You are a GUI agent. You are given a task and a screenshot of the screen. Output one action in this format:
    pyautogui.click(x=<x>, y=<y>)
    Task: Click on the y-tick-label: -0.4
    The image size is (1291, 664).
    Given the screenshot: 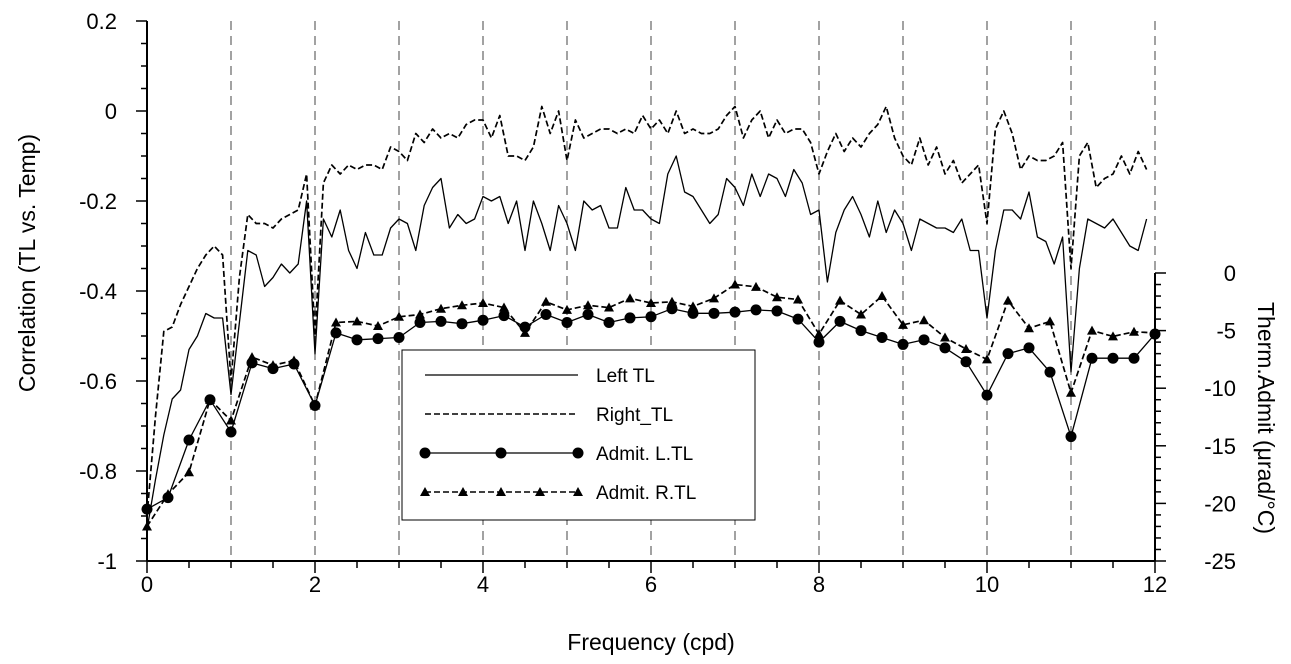 What is the action you would take?
    pyautogui.click(x=98, y=291)
    